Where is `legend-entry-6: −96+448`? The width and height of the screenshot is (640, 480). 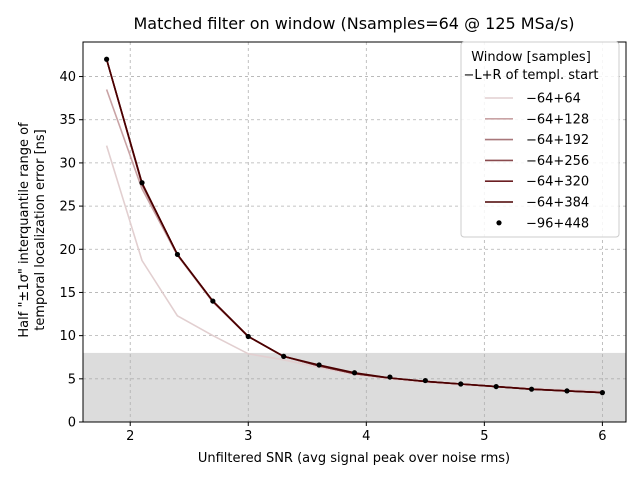
legend-entry-6: −96+448 is located at coordinates (542, 223).